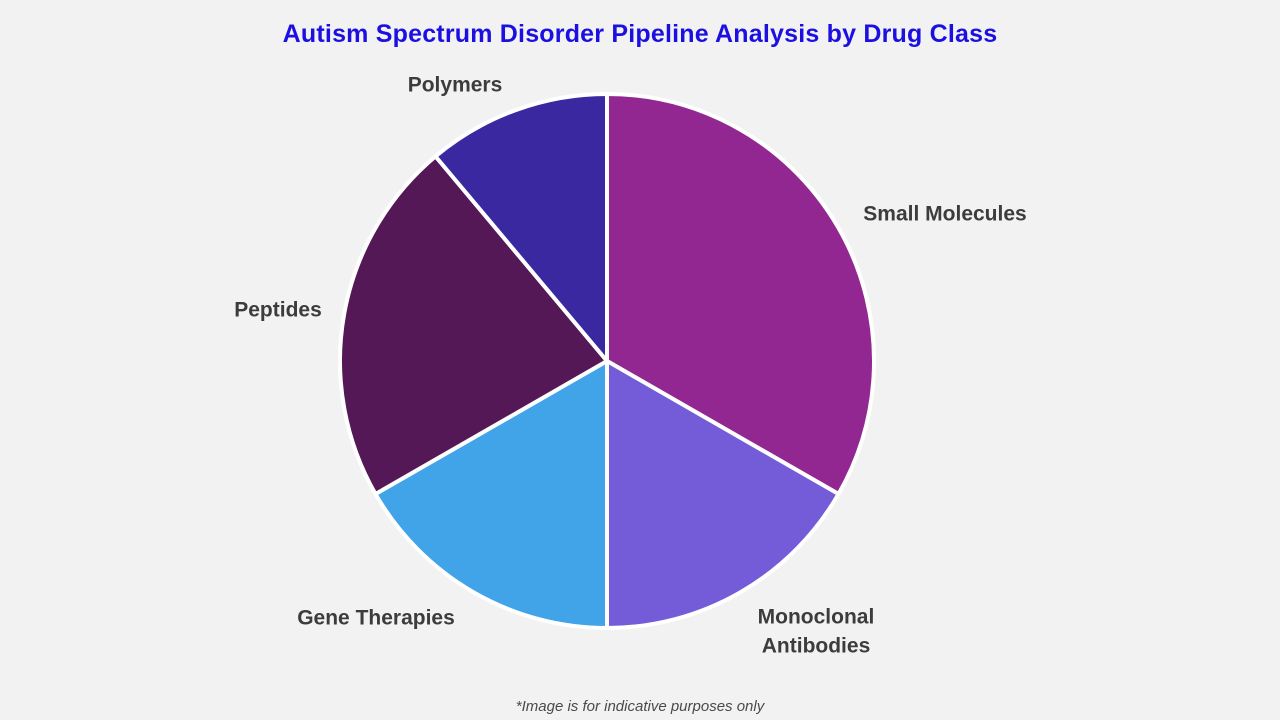  I want to click on pie-slice-small-molecules, so click(740, 294).